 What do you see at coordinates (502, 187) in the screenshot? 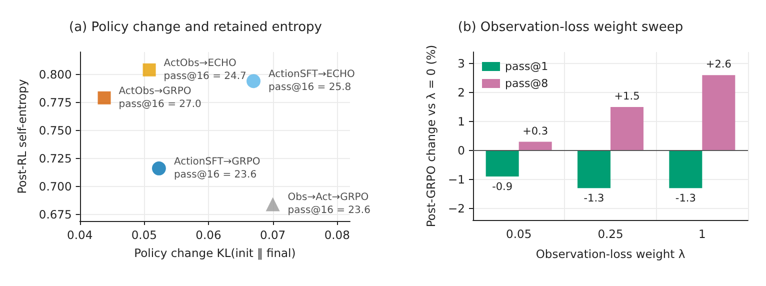
I see `data-label: -0.9` at bounding box center [502, 187].